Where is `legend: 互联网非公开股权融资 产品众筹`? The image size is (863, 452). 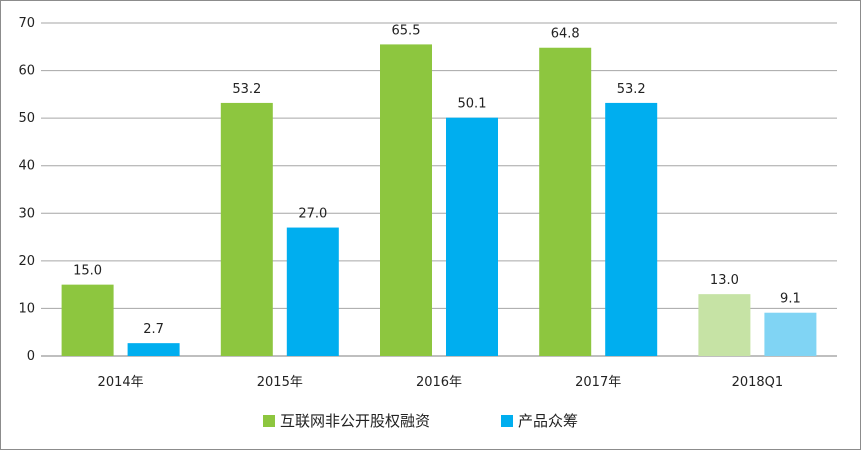
legend: 互联网非公开股权融资 产品众筹 is located at coordinates (420, 421).